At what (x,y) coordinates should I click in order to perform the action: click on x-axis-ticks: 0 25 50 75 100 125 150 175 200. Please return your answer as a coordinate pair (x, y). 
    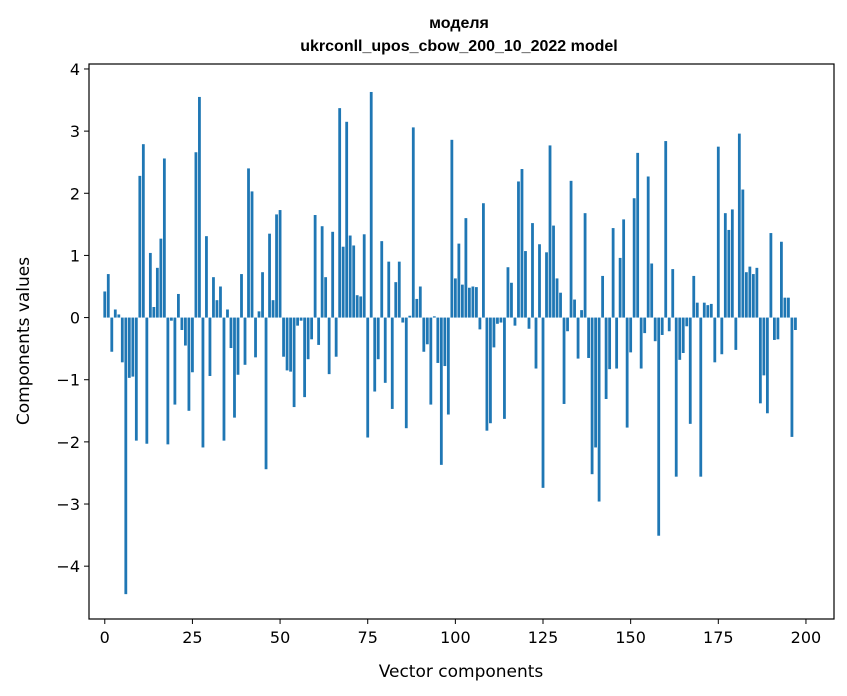
    Looking at the image, I should click on (461, 633).